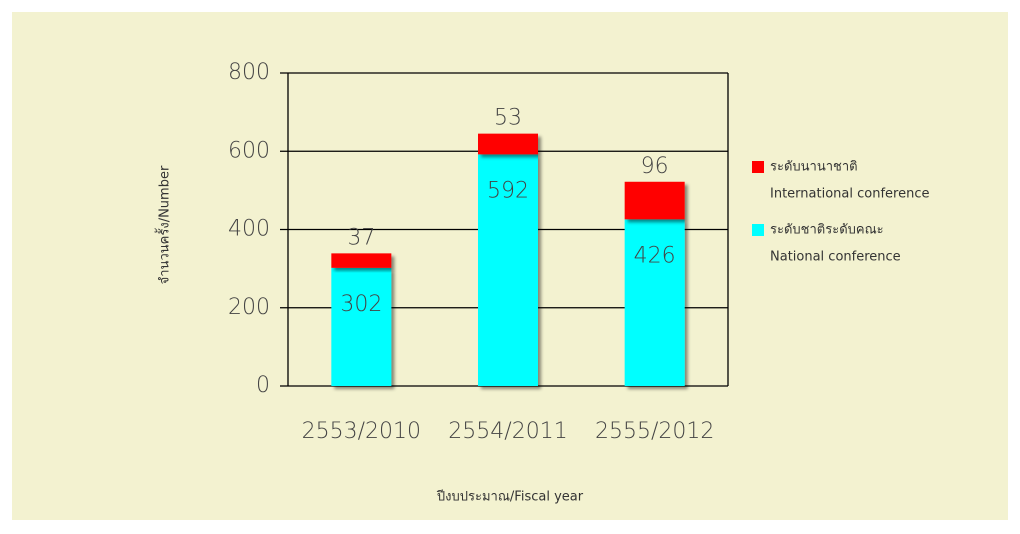 This screenshot has width=1020, height=534. I want to click on data-label: 37, so click(361, 237).